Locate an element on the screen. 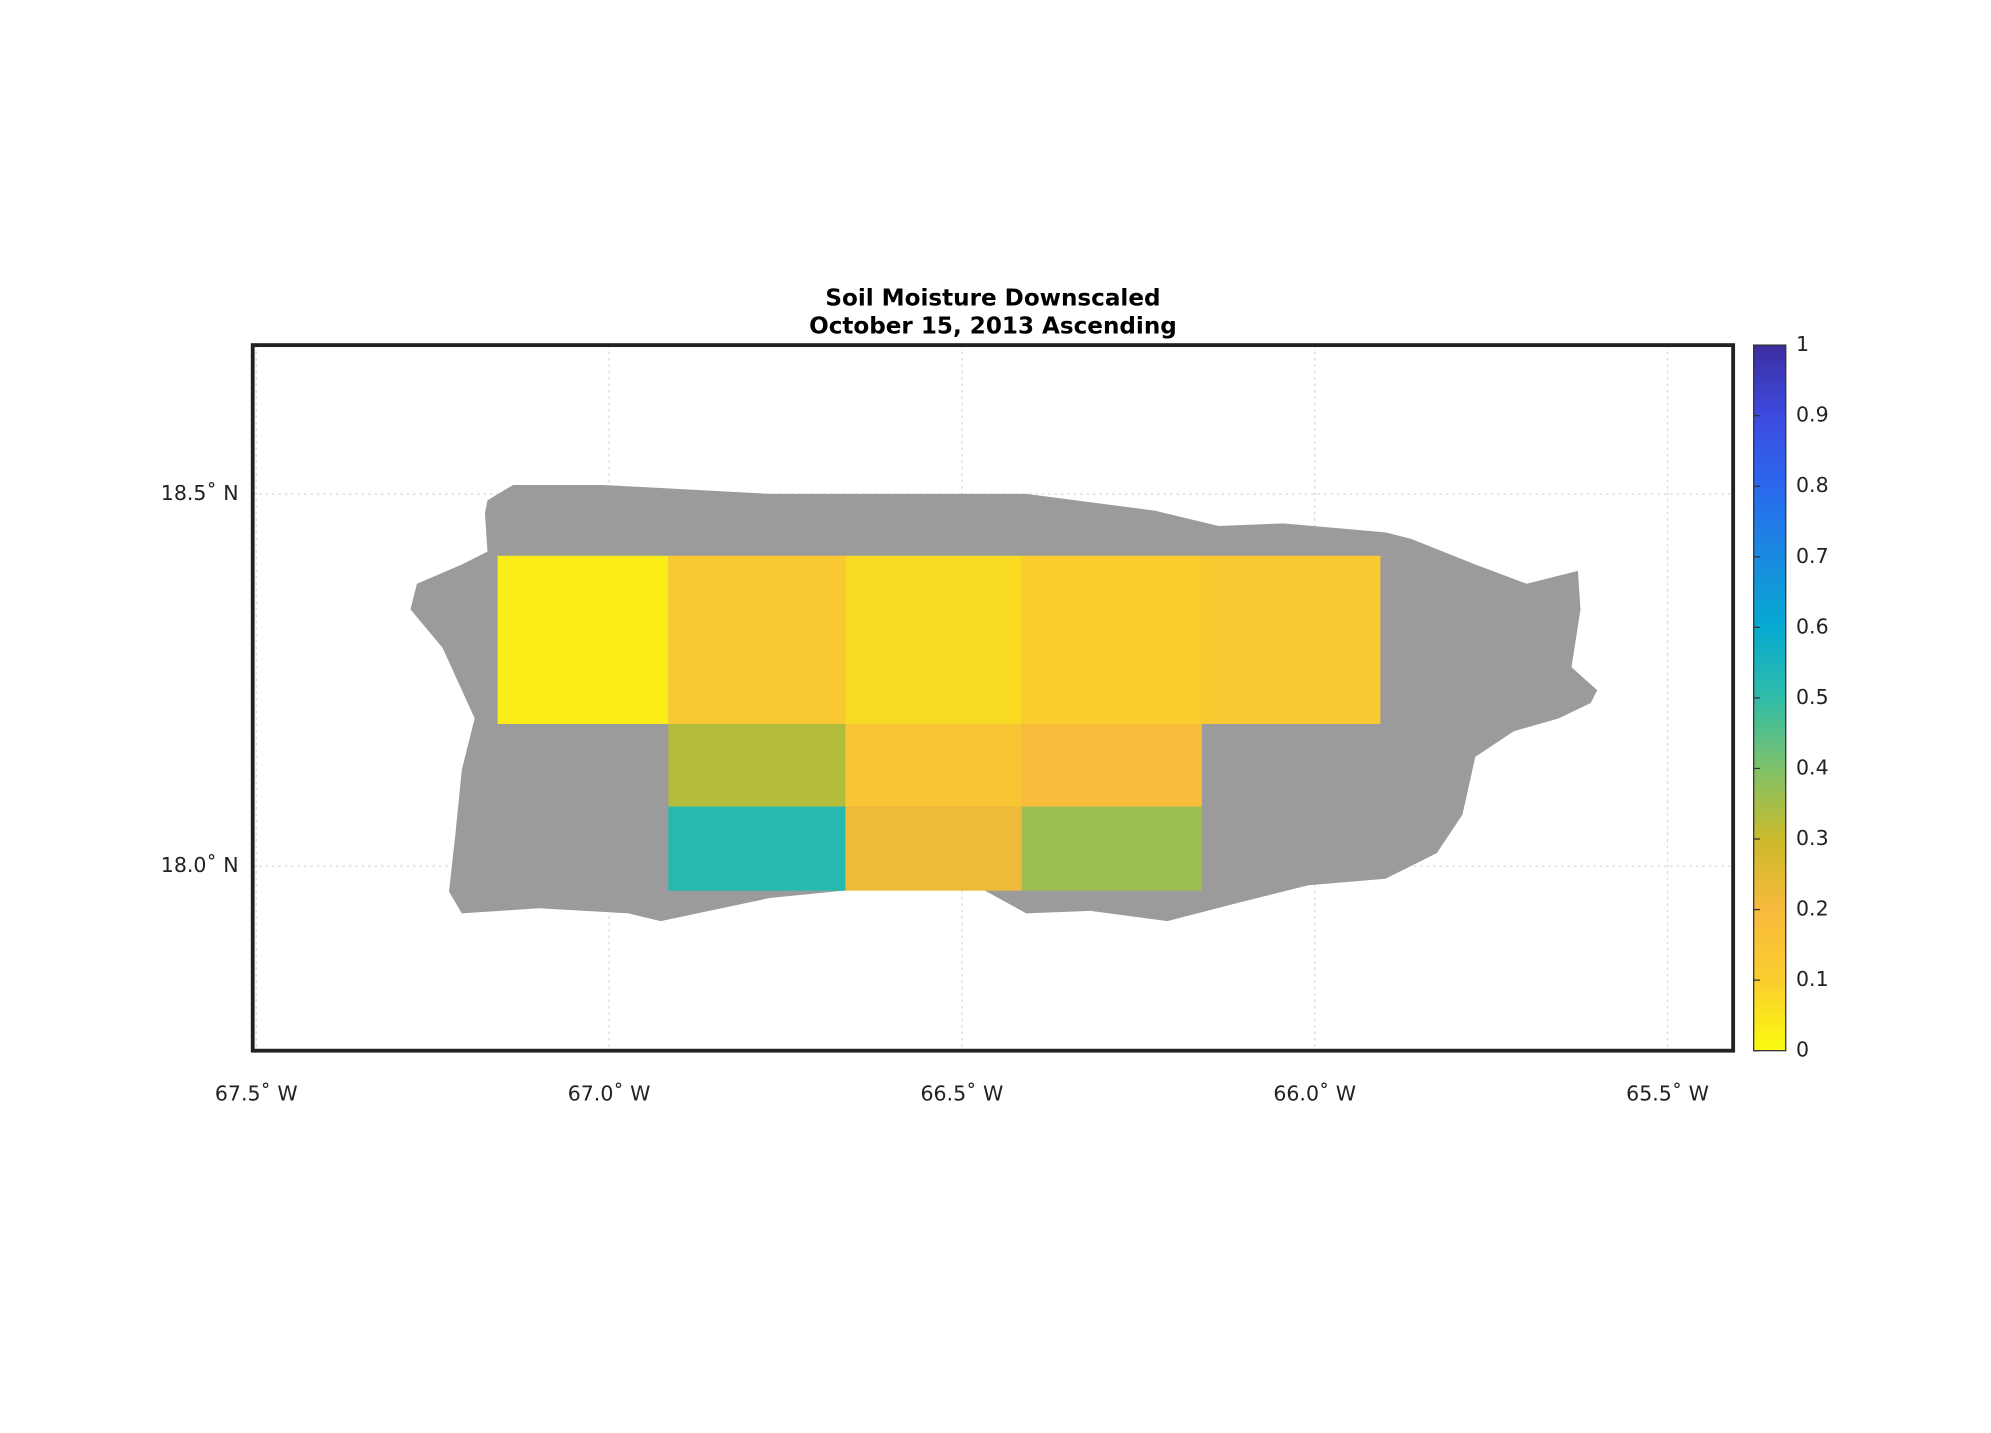  colorbar-tick-label: 0.4 is located at coordinates (1812, 767).